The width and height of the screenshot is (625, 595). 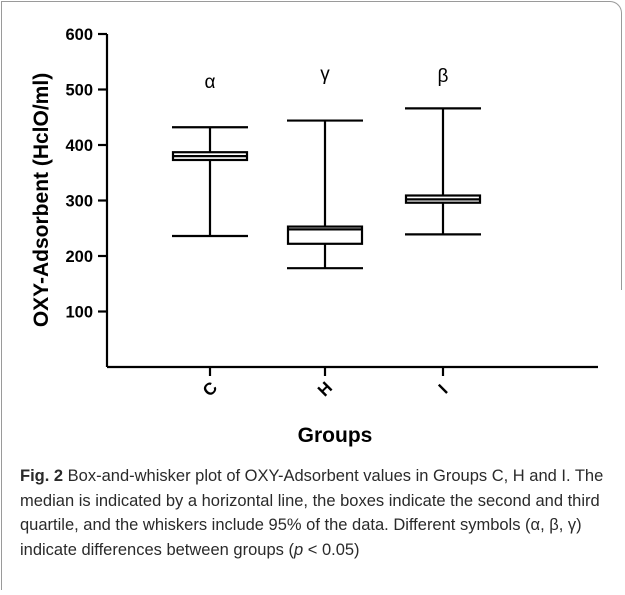 What do you see at coordinates (79, 146) in the screenshot?
I see `y-tick-label: 400` at bounding box center [79, 146].